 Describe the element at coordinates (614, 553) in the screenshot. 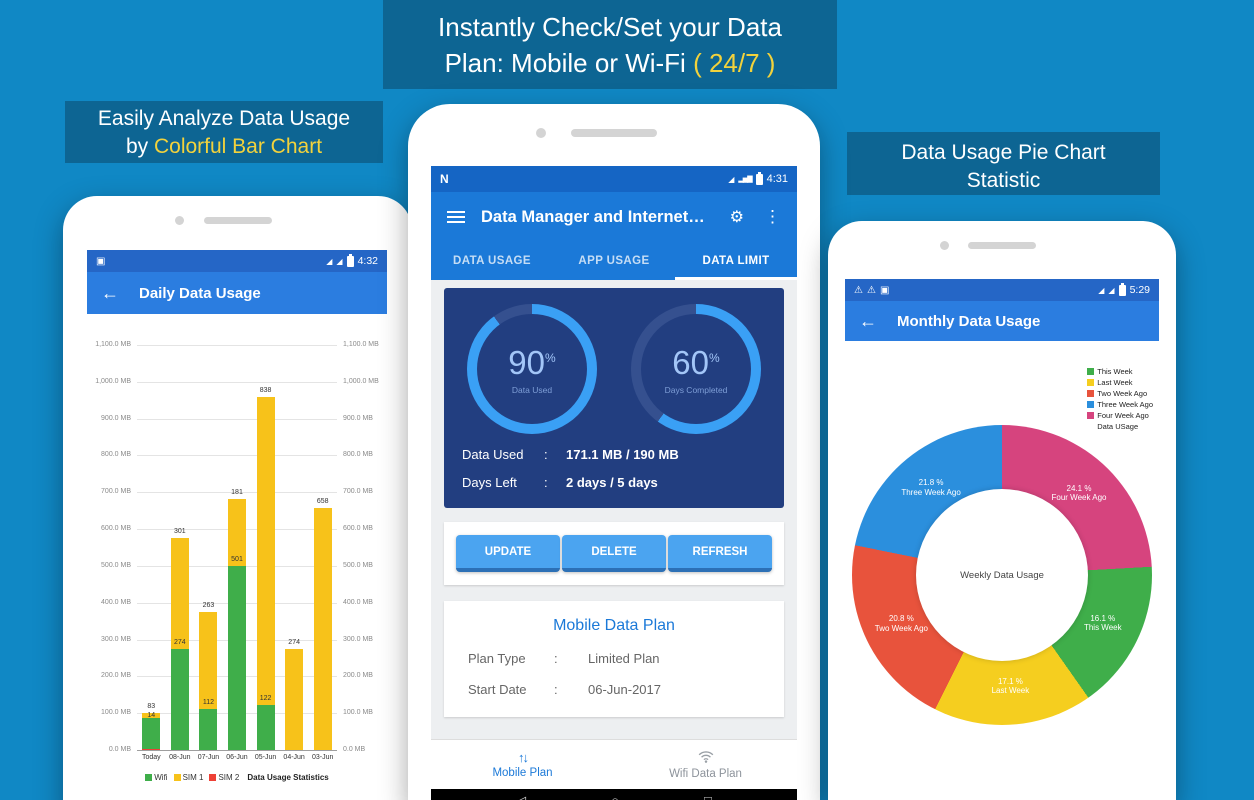

I see `delete-button: DELETE` at that location.